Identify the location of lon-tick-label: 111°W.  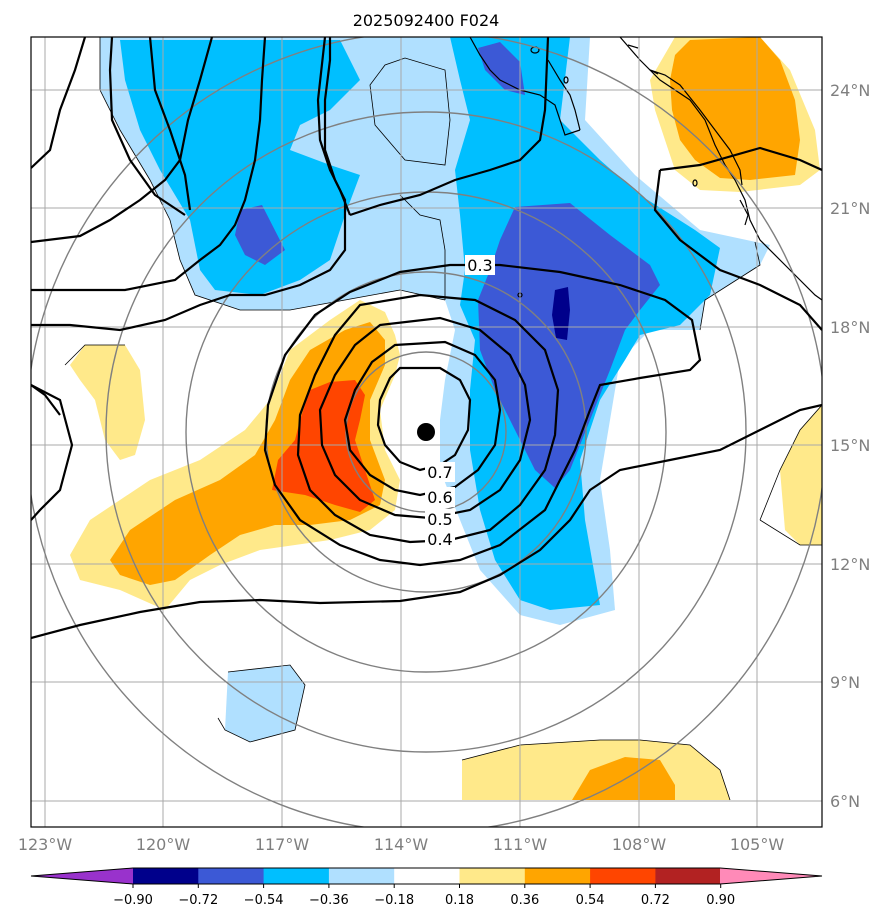
(520, 844).